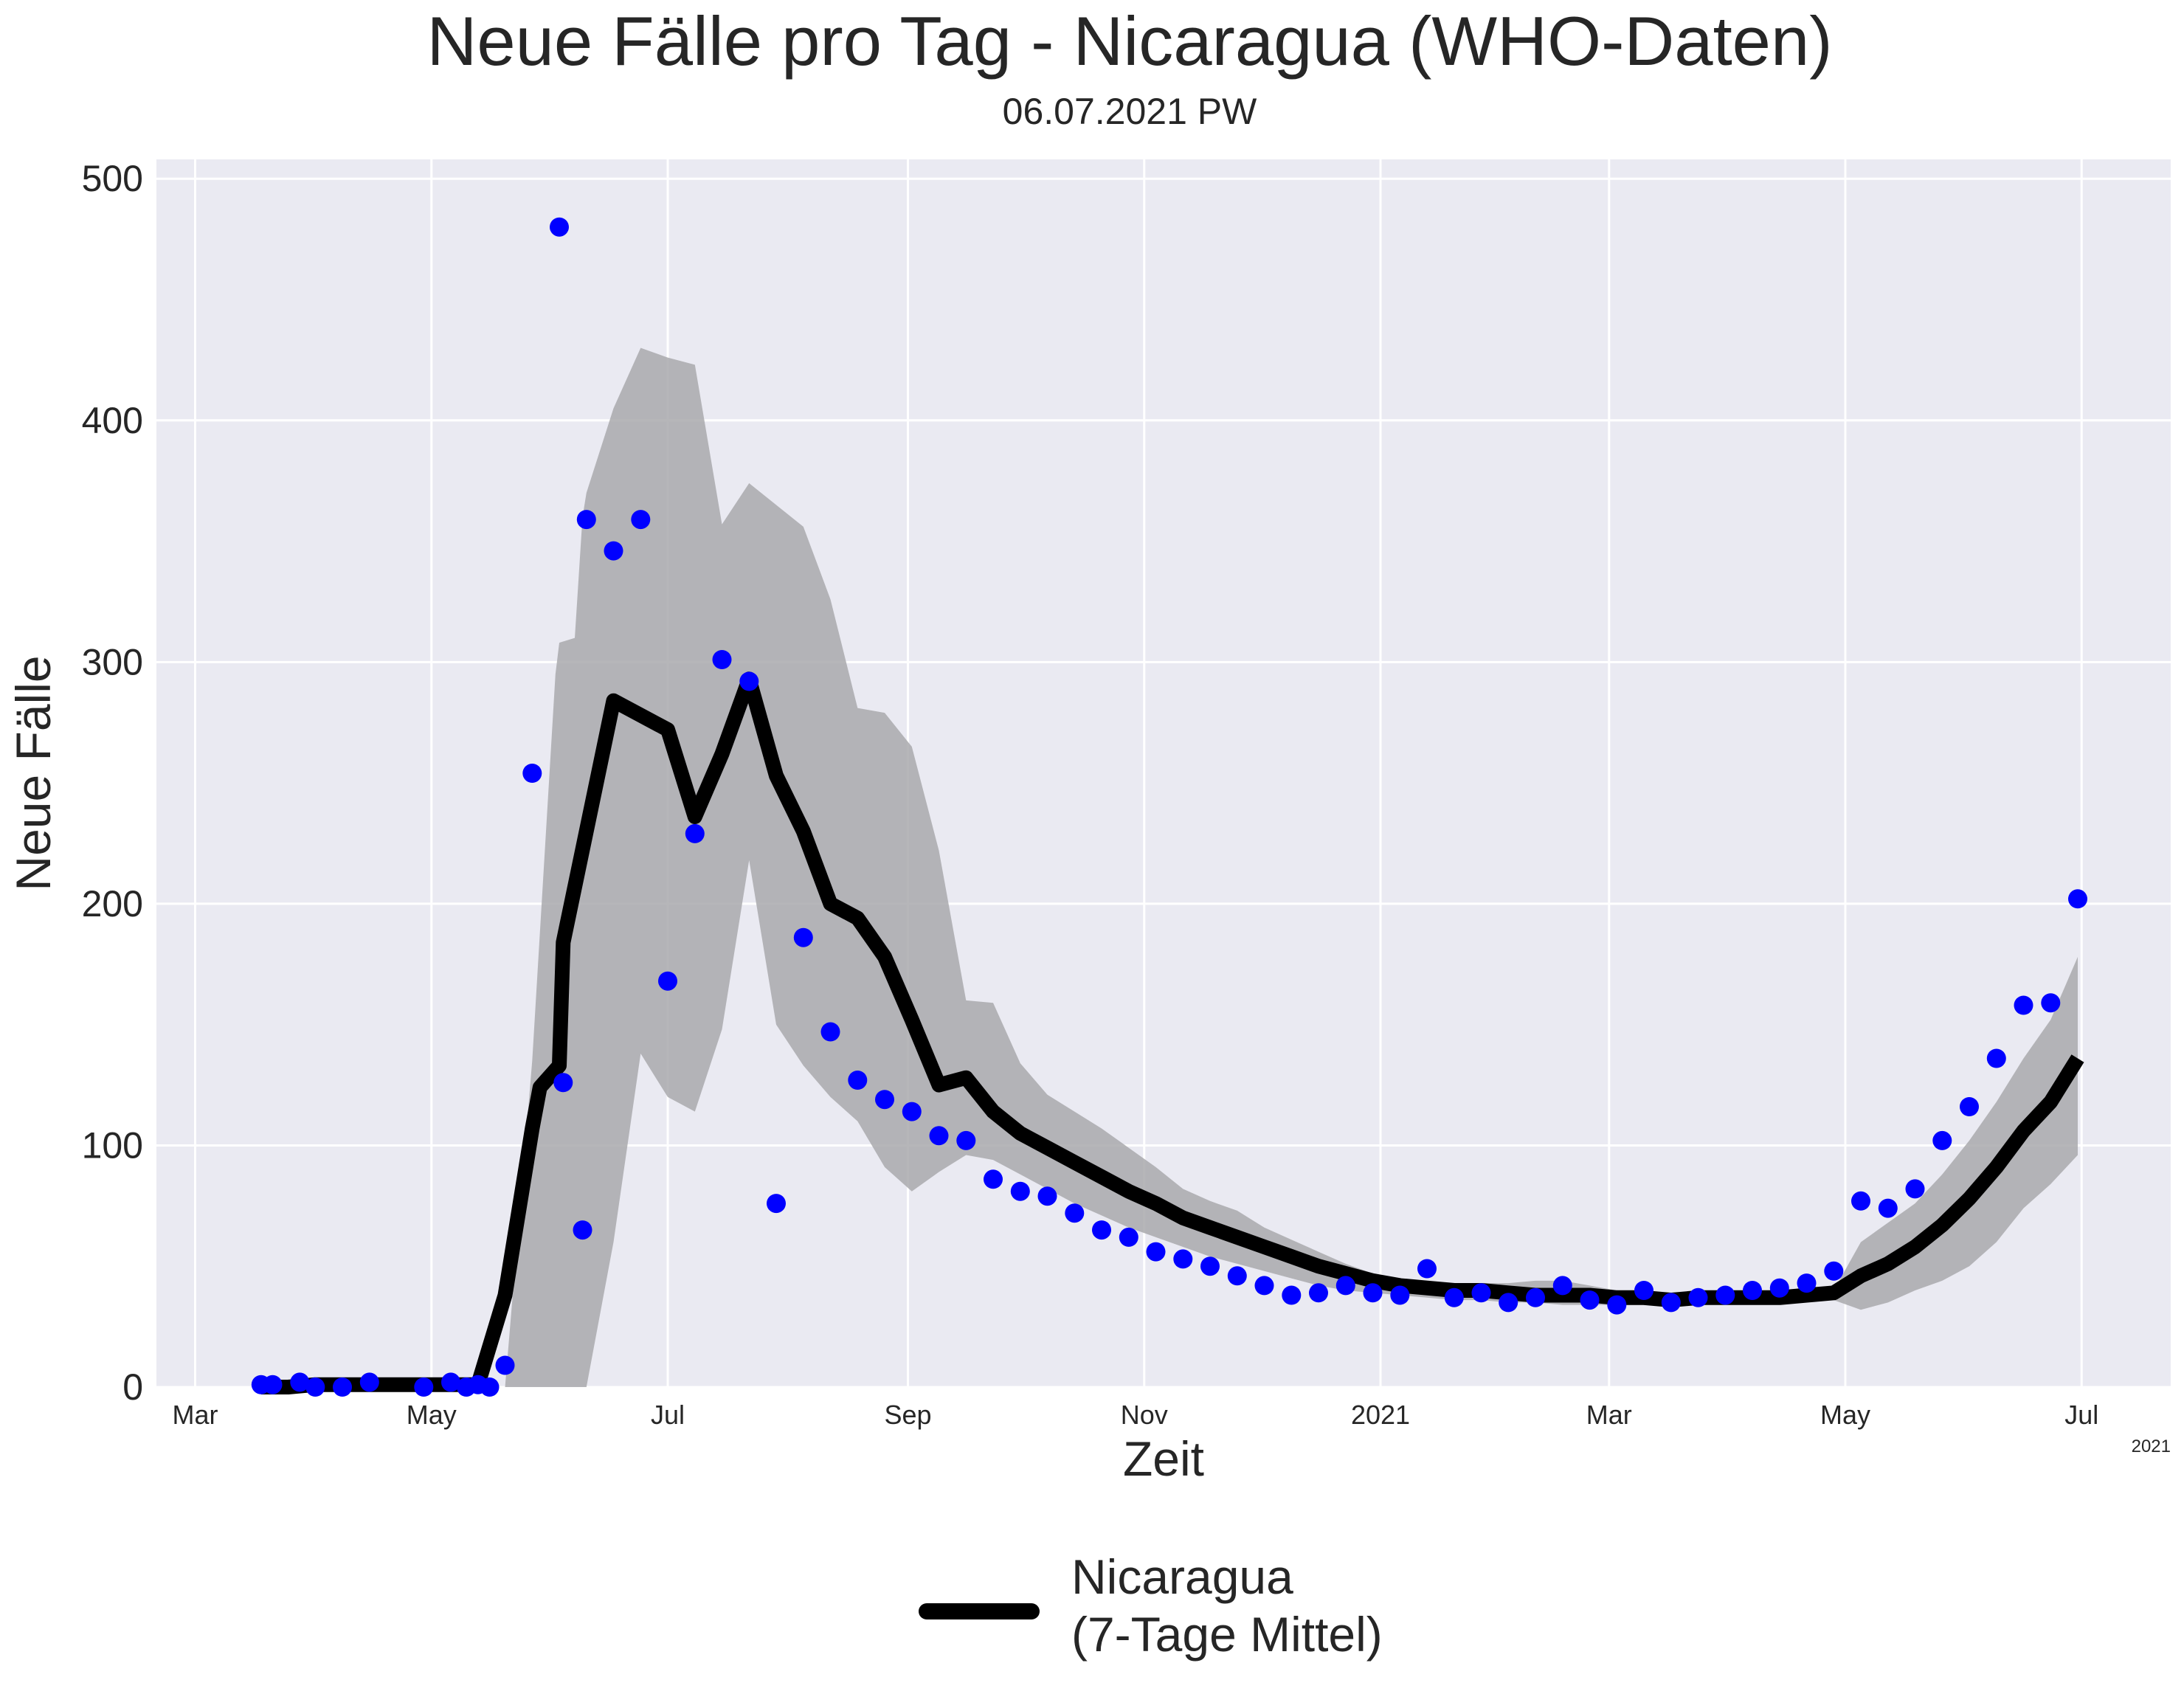  Describe the element at coordinates (1609, 1415) in the screenshot. I see `x-tick-label-6: Mar` at that location.